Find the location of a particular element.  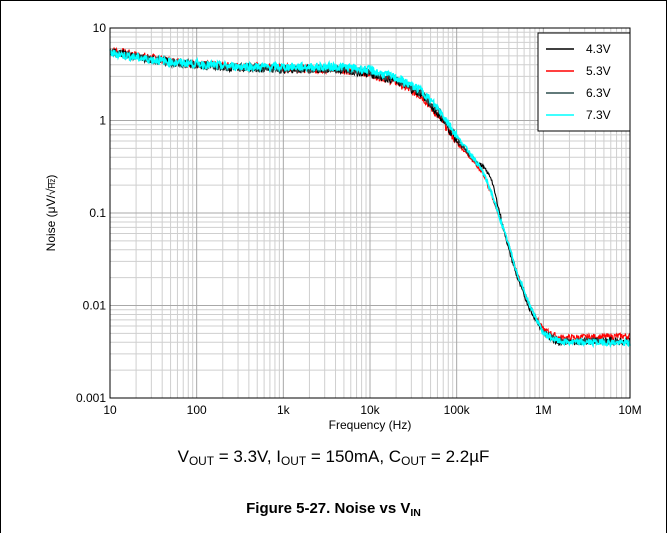

figure-title-text: Figure 5-27. Noise vs V is located at coordinates (328, 508).